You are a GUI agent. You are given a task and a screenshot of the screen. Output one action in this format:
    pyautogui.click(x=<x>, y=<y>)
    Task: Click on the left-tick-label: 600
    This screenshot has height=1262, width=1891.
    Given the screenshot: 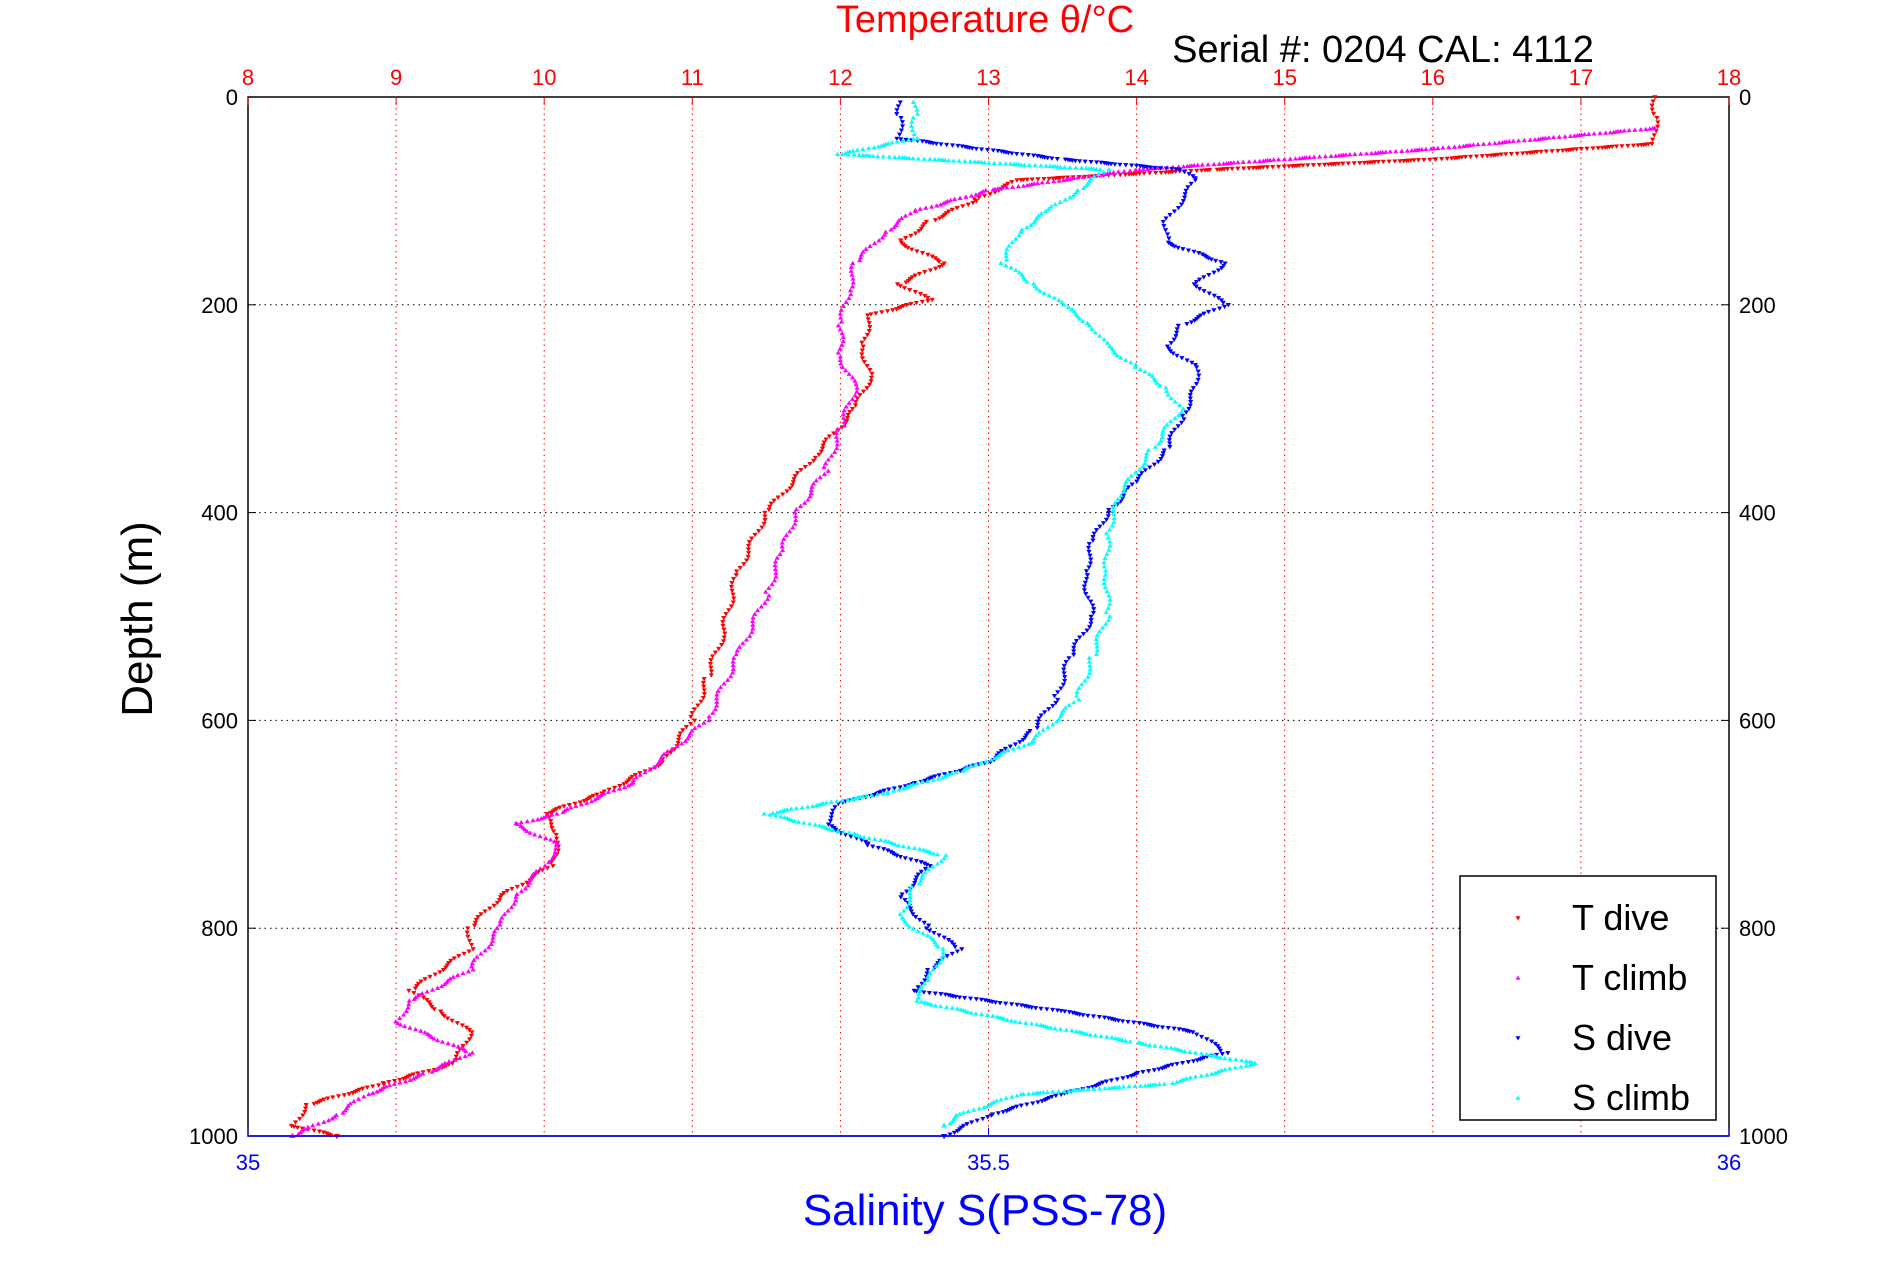 What is the action you would take?
    pyautogui.click(x=219, y=720)
    